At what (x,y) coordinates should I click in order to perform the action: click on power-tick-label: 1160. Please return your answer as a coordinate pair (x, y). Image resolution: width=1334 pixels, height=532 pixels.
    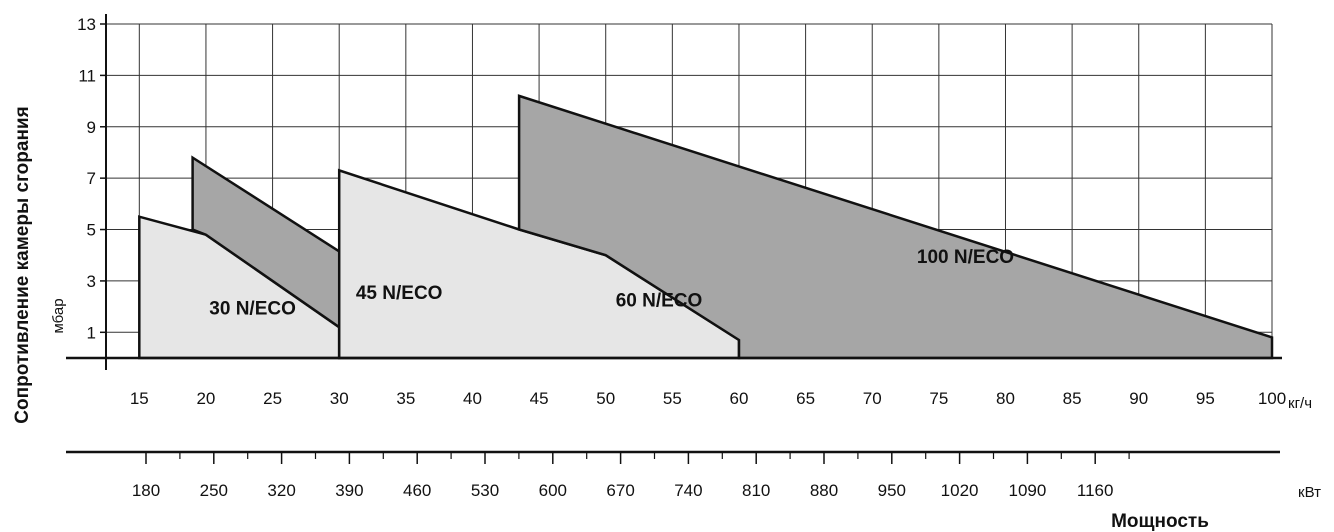
    Looking at the image, I should click on (1095, 490).